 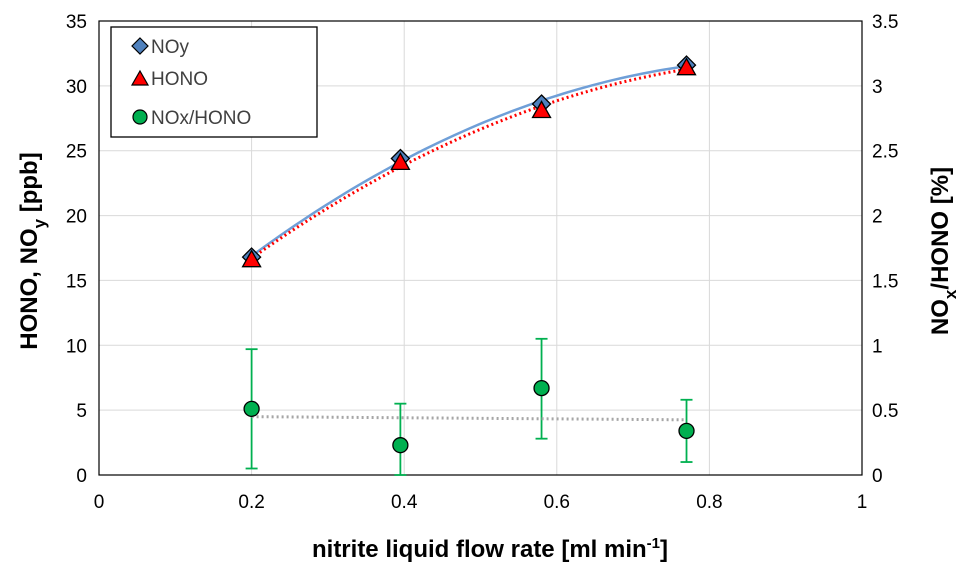 I want to click on y2-tick-label-3: 1.5, so click(x=885, y=281).